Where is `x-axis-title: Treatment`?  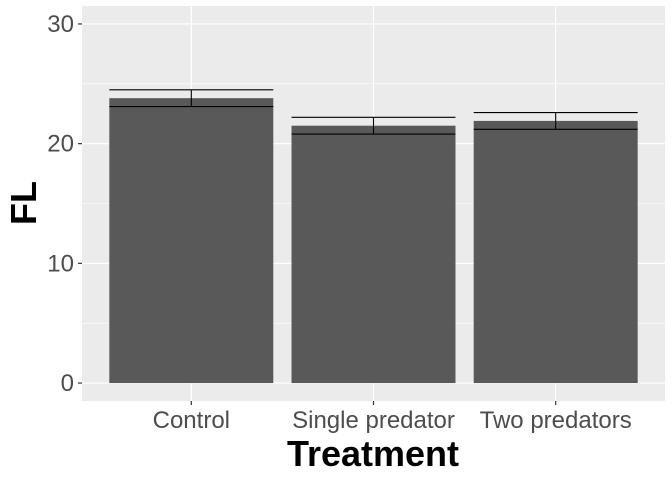
x-axis-title: Treatment is located at coordinates (373, 453).